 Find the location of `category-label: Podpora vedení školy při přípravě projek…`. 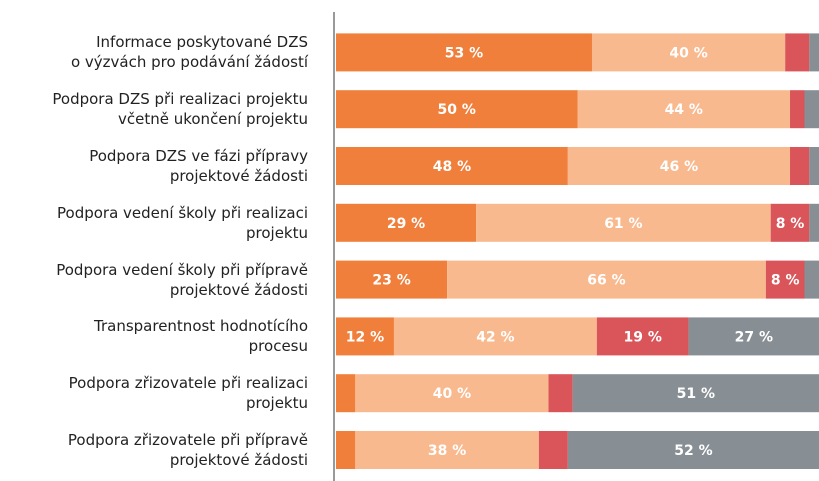

category-label: Podpora vedení školy při přípravě projek… is located at coordinates (182, 279).